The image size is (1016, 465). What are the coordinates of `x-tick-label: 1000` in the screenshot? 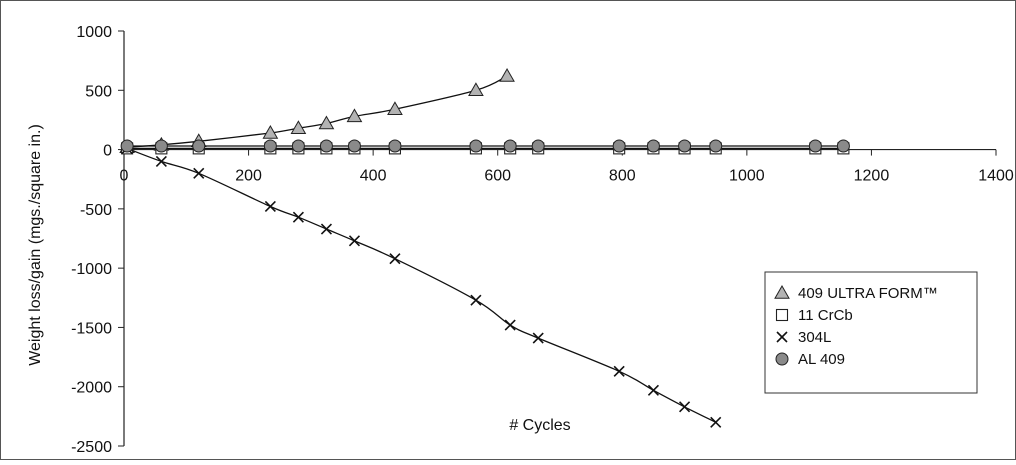 It's located at (747, 176).